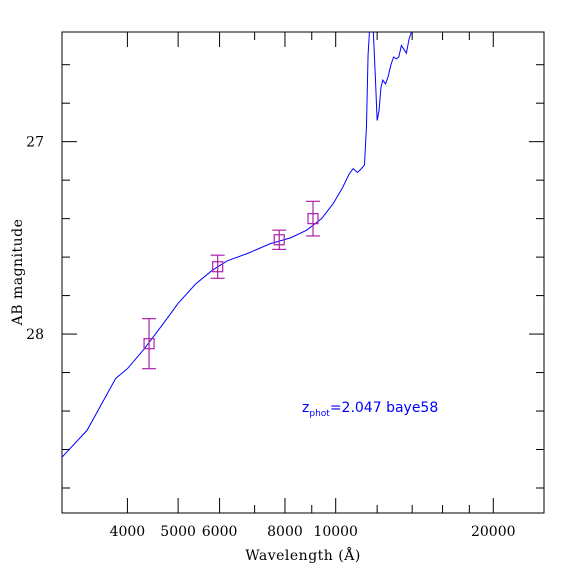 This screenshot has width=574, height=574. What do you see at coordinates (319, 414) in the screenshot?
I see `photo-z-subscript: phot` at bounding box center [319, 414].